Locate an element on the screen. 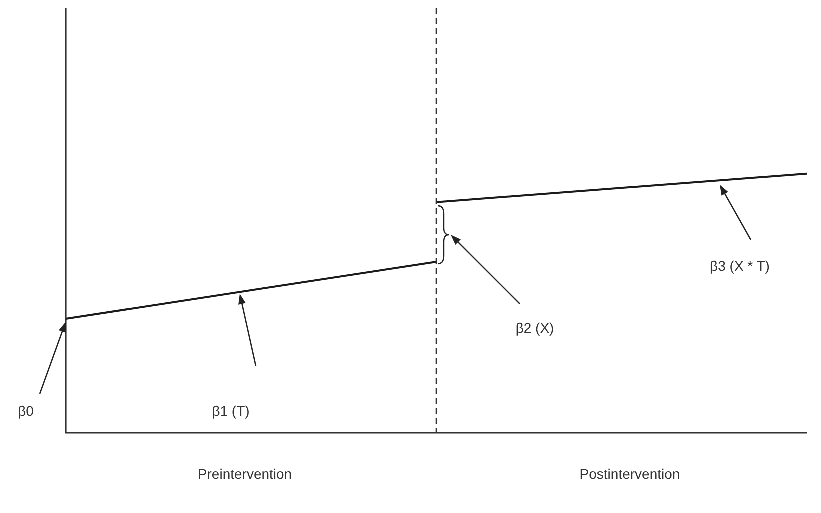  text: Postintervention is located at coordinates (630, 474).